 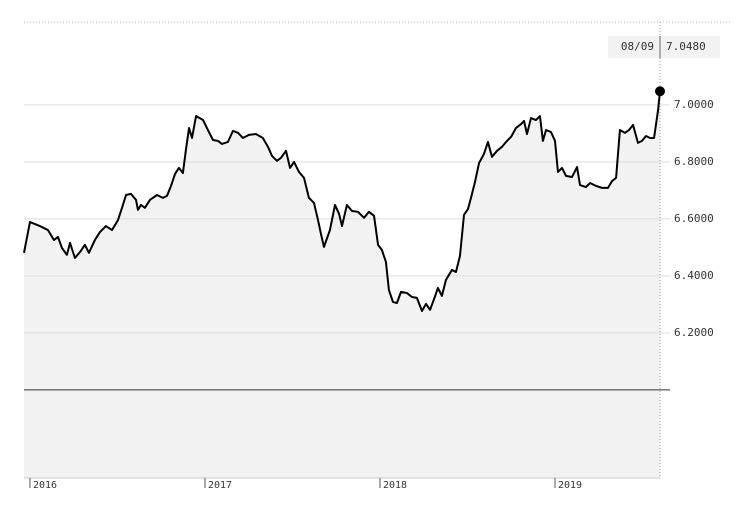 I want to click on x-tick-label: 2019, so click(x=570, y=485).